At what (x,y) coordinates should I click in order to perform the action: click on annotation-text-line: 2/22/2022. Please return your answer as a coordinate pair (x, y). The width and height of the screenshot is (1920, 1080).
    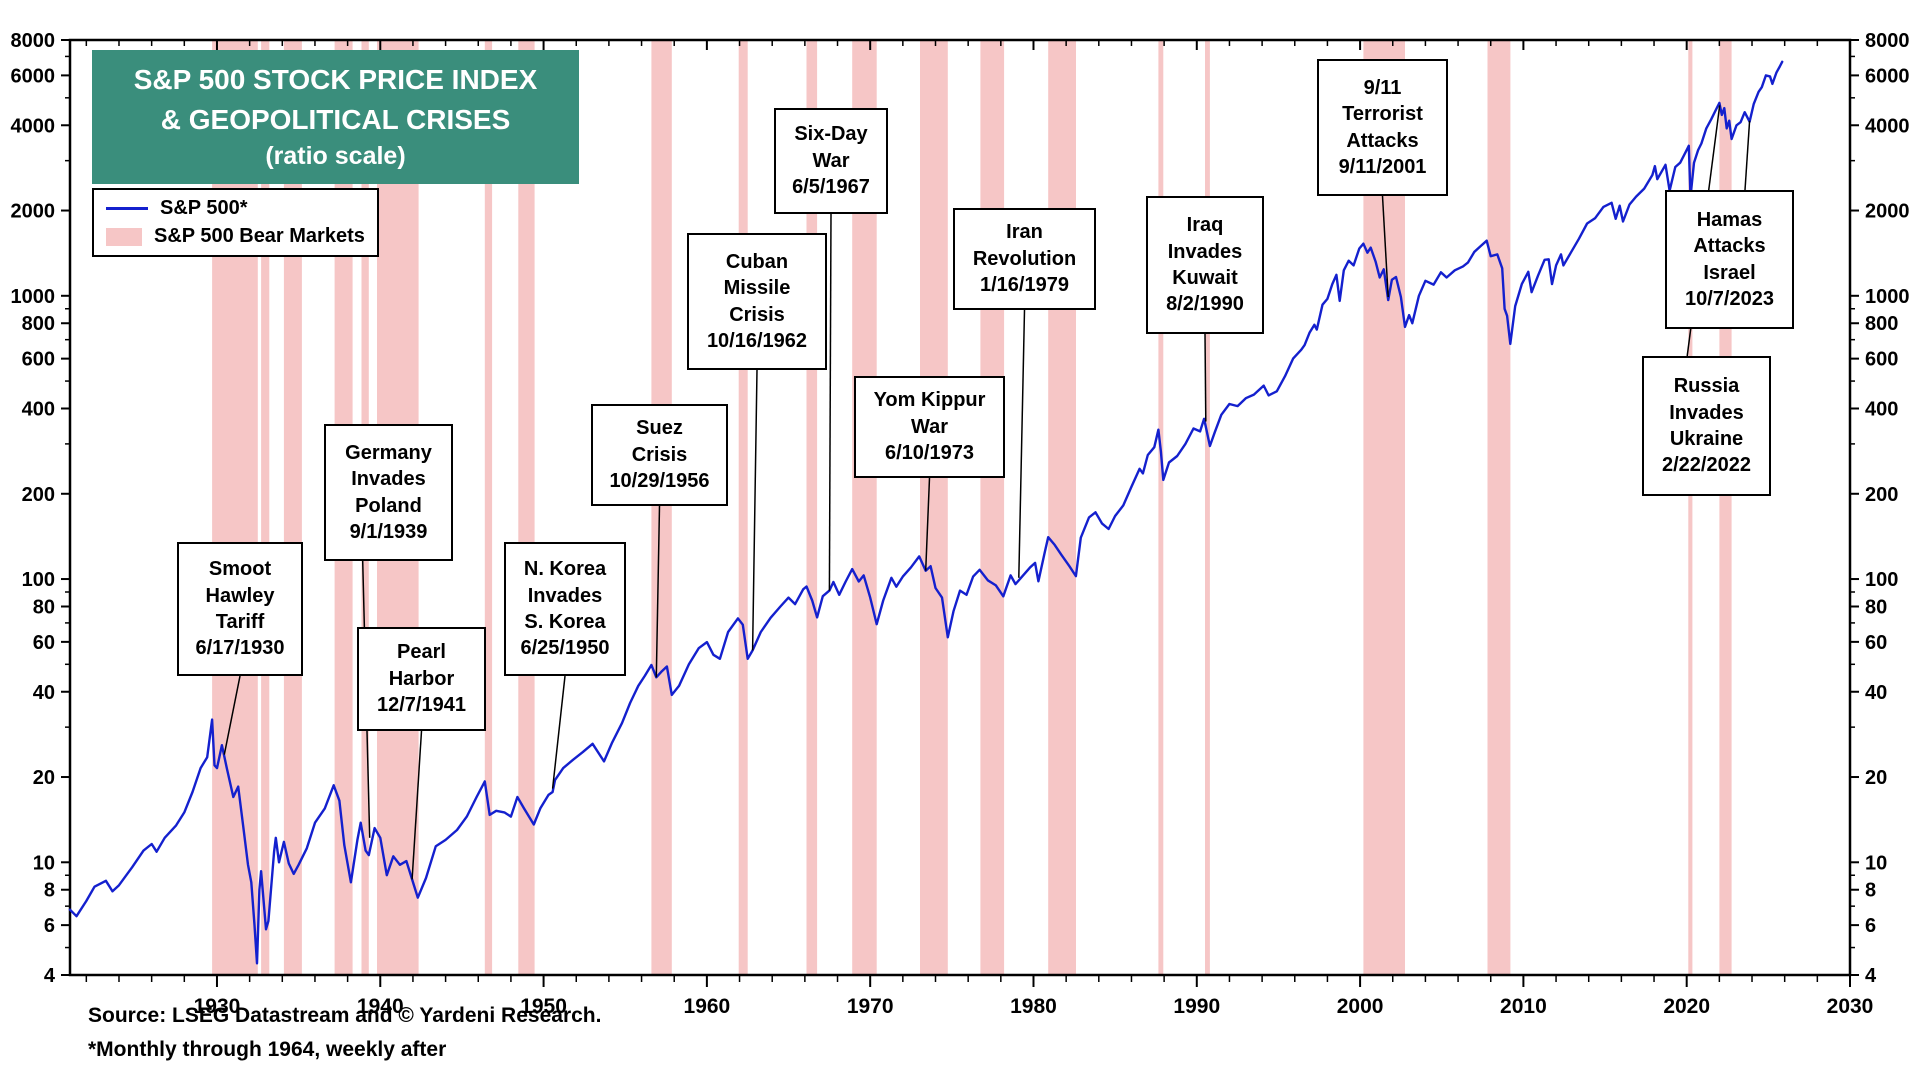
    Looking at the image, I should click on (1706, 465).